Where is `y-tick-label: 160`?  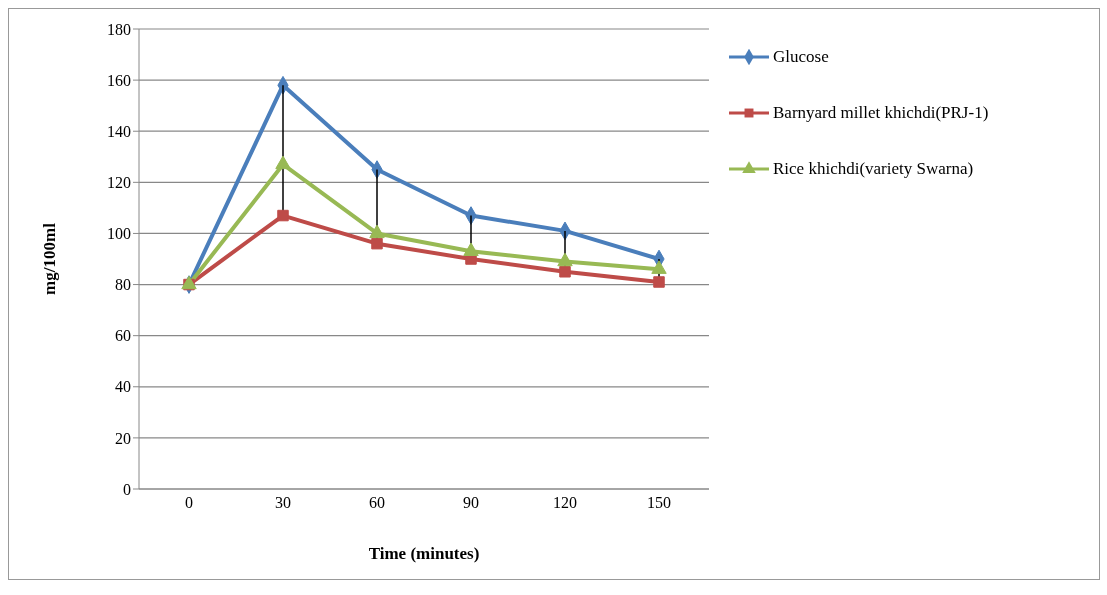 y-tick-label: 160 is located at coordinates (119, 80).